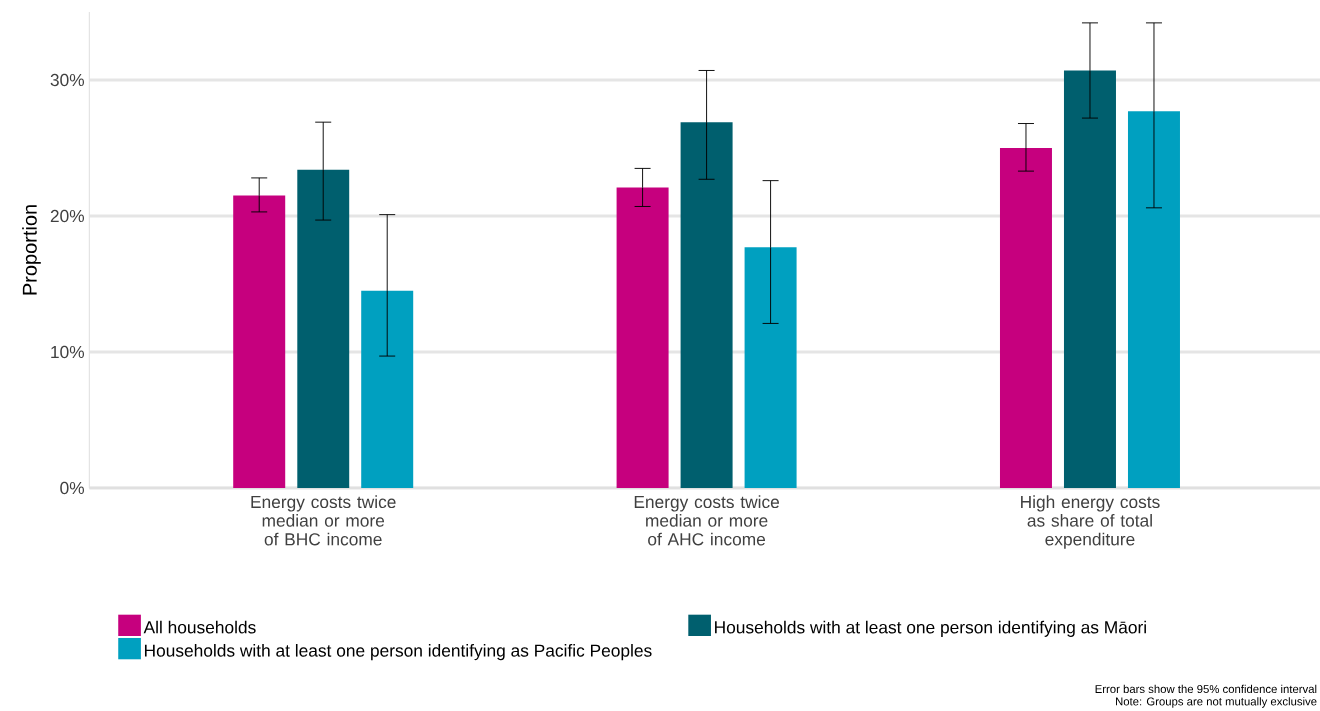 Image resolution: width=1320 pixels, height=711 pixels. I want to click on y-tick-label: 0%, so click(72, 488).